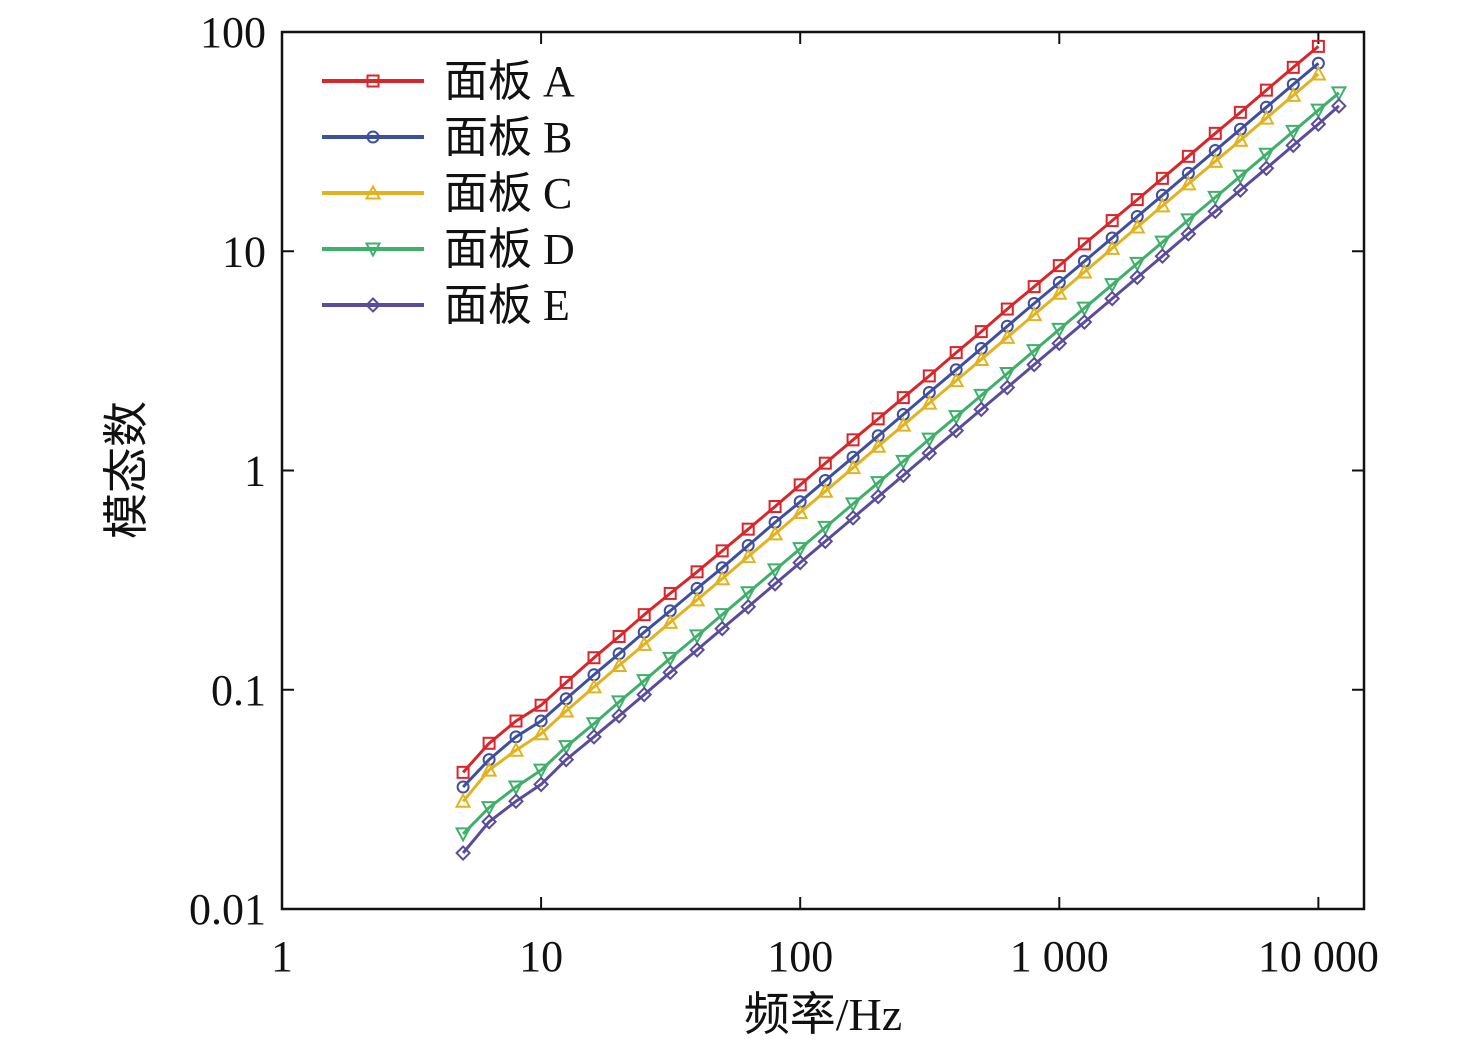 The height and width of the screenshot is (1049, 1476). I want to click on legend-item: 面板 E, so click(446, 305).